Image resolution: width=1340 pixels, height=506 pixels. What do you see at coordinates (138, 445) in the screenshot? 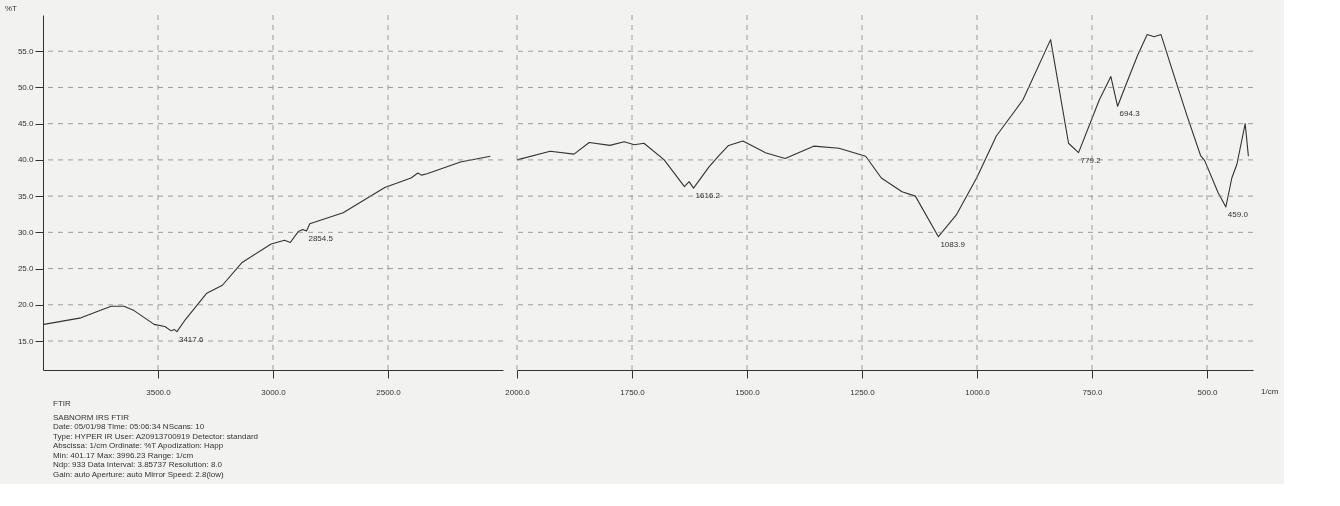
I see `text: Abscissa: 1/cm Ordinate: %T Apodization: Happ` at bounding box center [138, 445].